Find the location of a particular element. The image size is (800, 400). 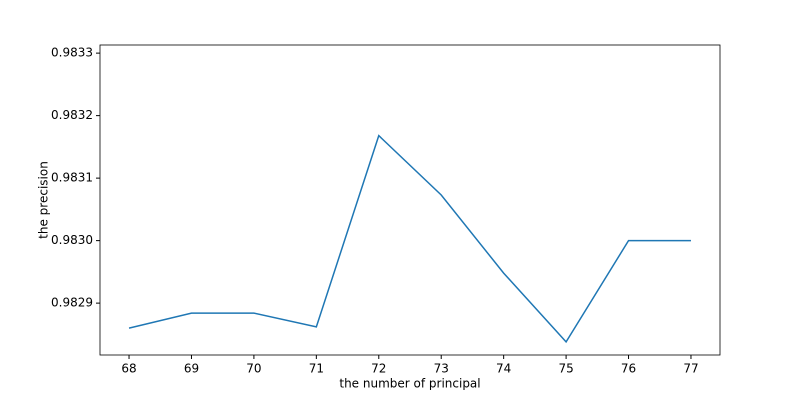

x-tick-label: 68 is located at coordinates (128, 369).